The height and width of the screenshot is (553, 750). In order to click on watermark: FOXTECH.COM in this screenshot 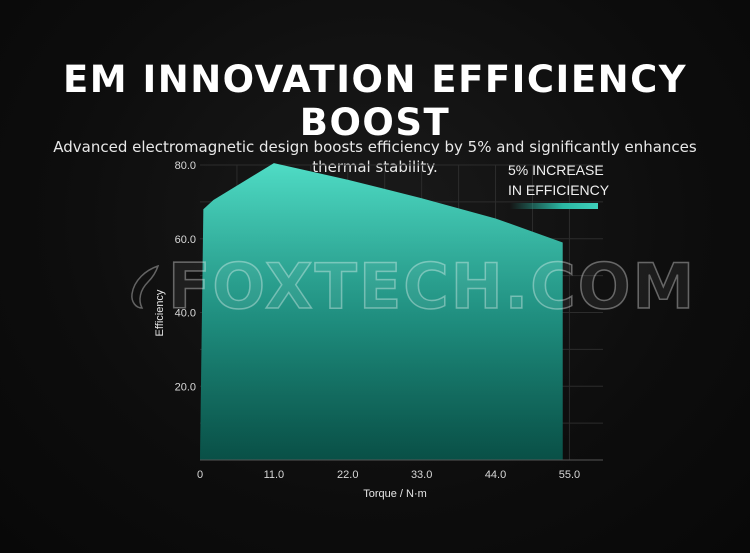, I will do `click(432, 286)`.